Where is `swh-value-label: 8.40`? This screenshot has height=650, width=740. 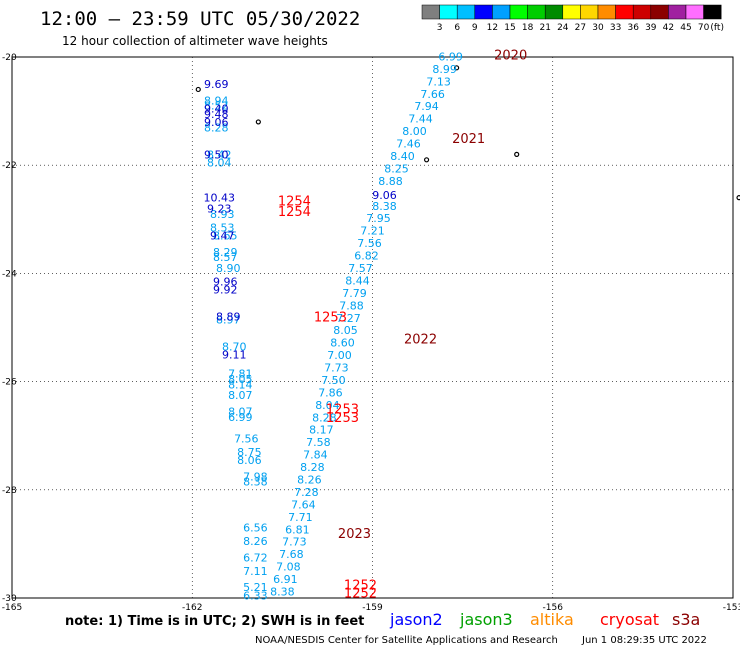
swh-value-label: 8.40 is located at coordinates (402, 156).